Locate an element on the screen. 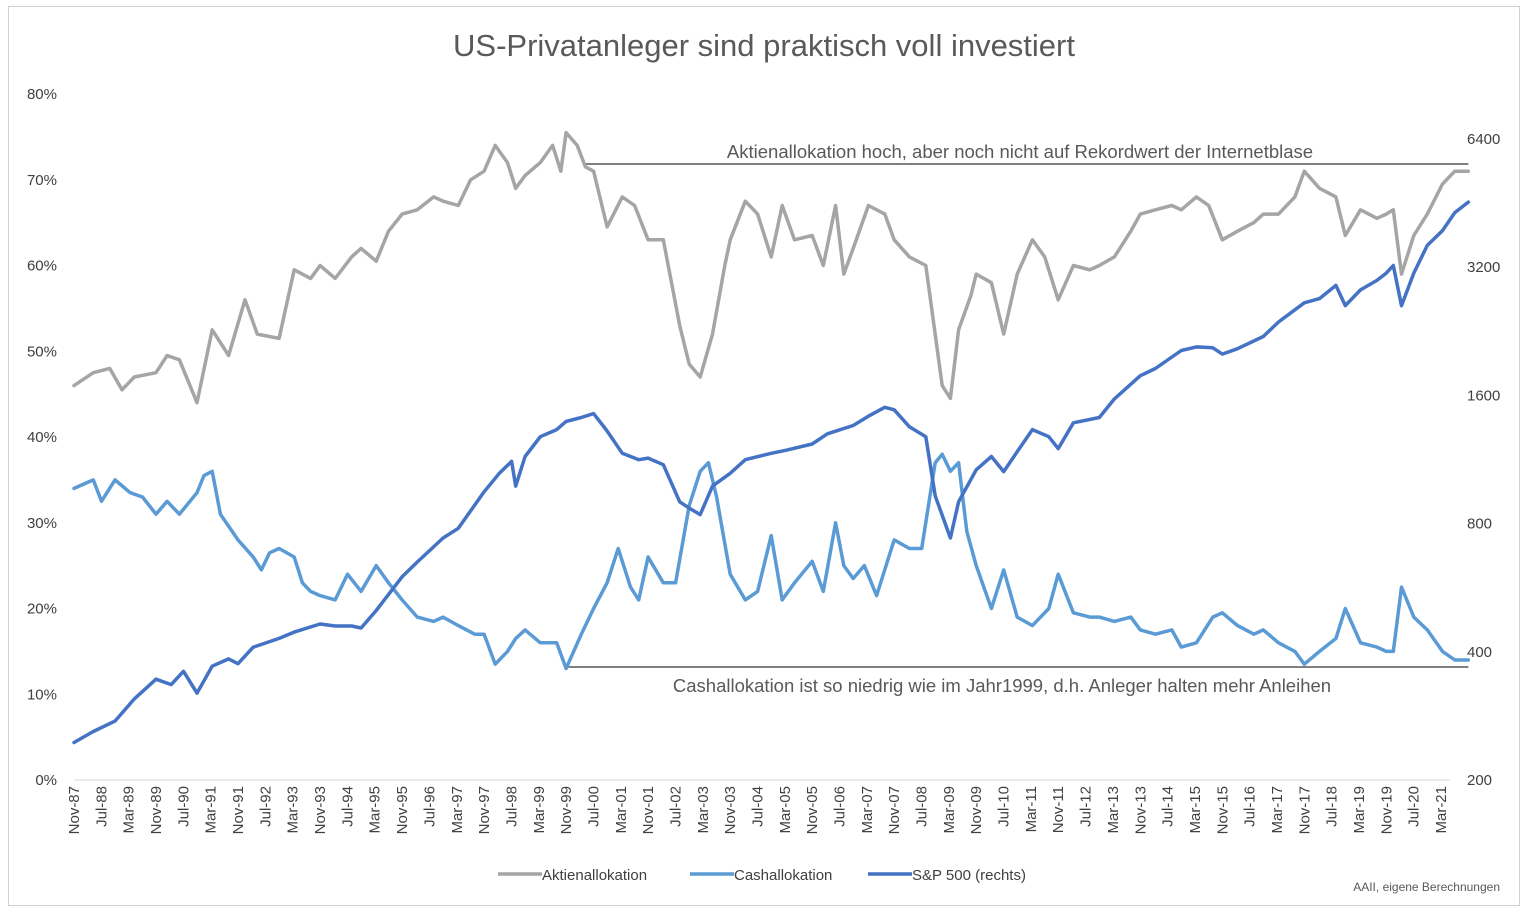  x-tick-label: Mar-15 is located at coordinates (1195, 810).